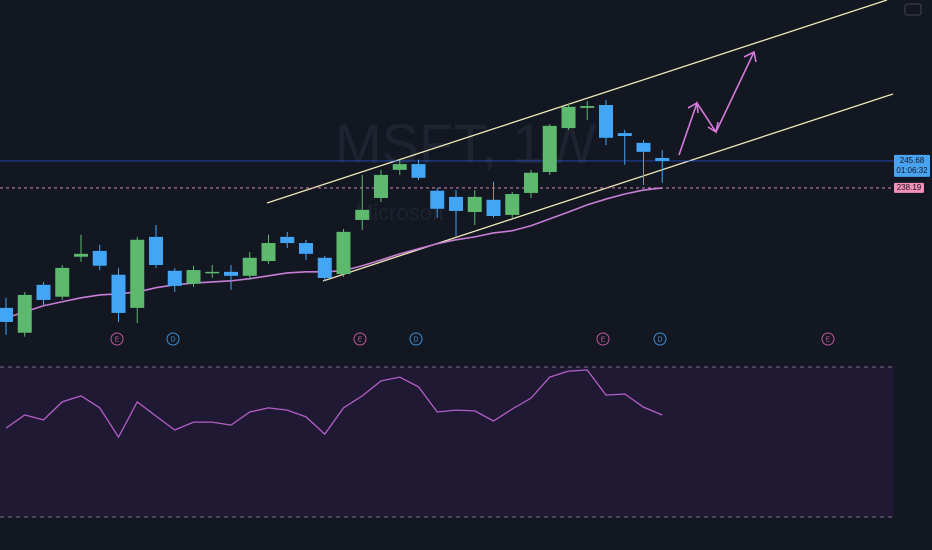  What do you see at coordinates (465, 143) in the screenshot?
I see `watermark: MSFT, 1W` at bounding box center [465, 143].